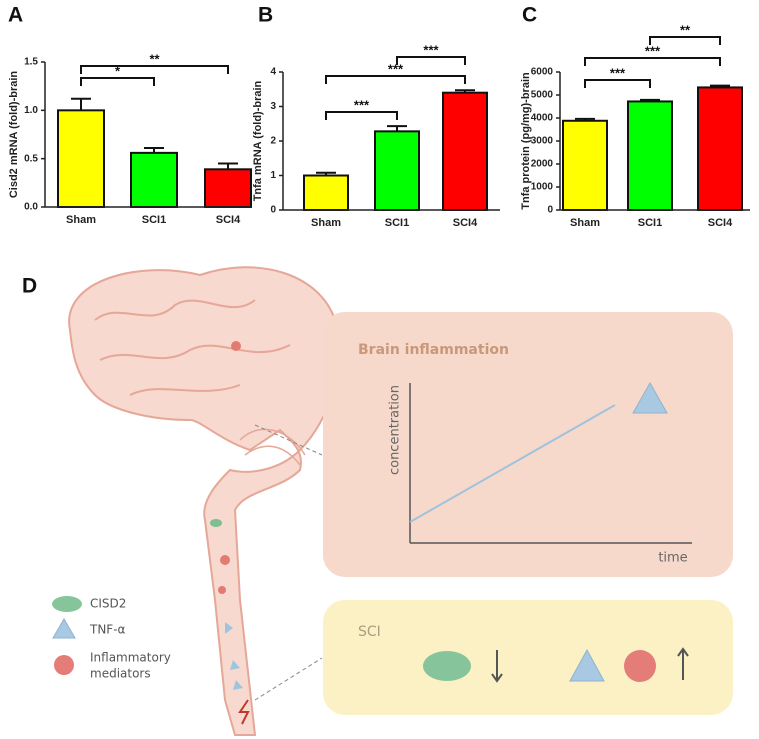 This screenshot has width=759, height=739. Describe the element at coordinates (31, 110) in the screenshot. I see `y-tick-label: 1.0` at that location.